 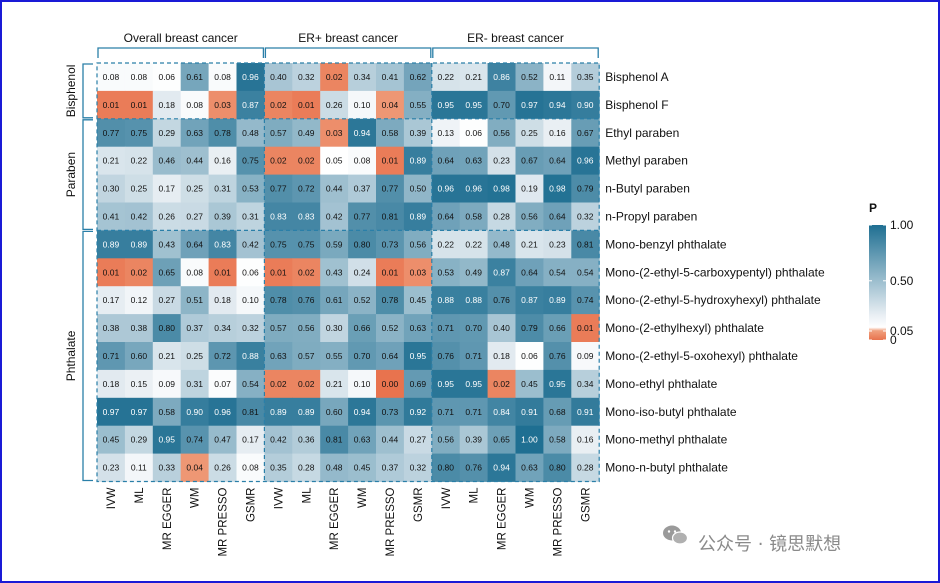 I want to click on cell-value-label: 0.46, so click(x=166, y=161).